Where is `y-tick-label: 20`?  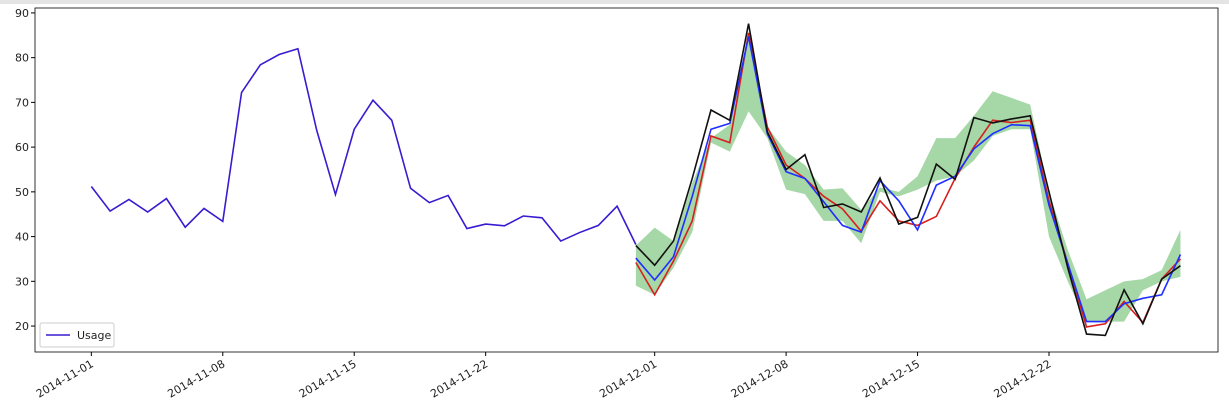 y-tick-label: 20 is located at coordinates (22, 326).